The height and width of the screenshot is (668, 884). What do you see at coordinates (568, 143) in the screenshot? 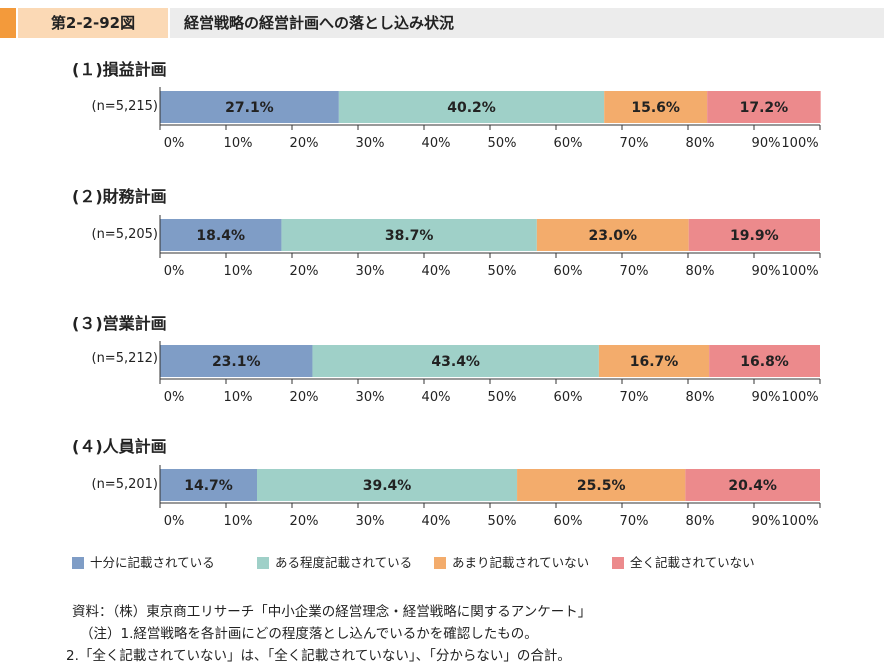
I see `x-tick-label-1-6: 60%` at bounding box center [568, 143].